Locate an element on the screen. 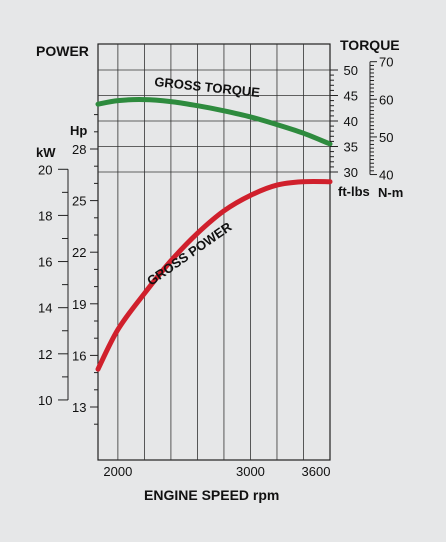 This screenshot has width=446, height=542. gross-torque-curve is located at coordinates (214, 122).